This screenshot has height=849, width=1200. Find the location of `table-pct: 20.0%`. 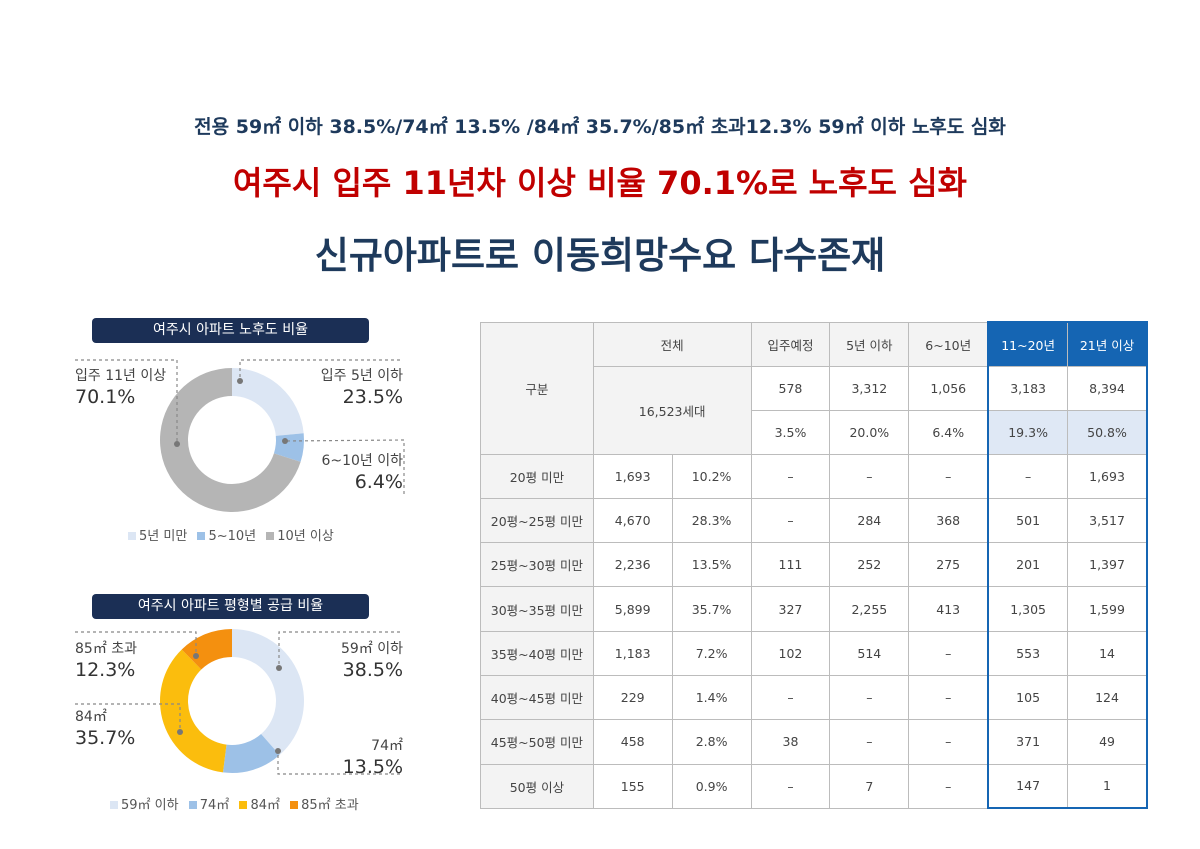

table-pct: 20.0% is located at coordinates (869, 432).